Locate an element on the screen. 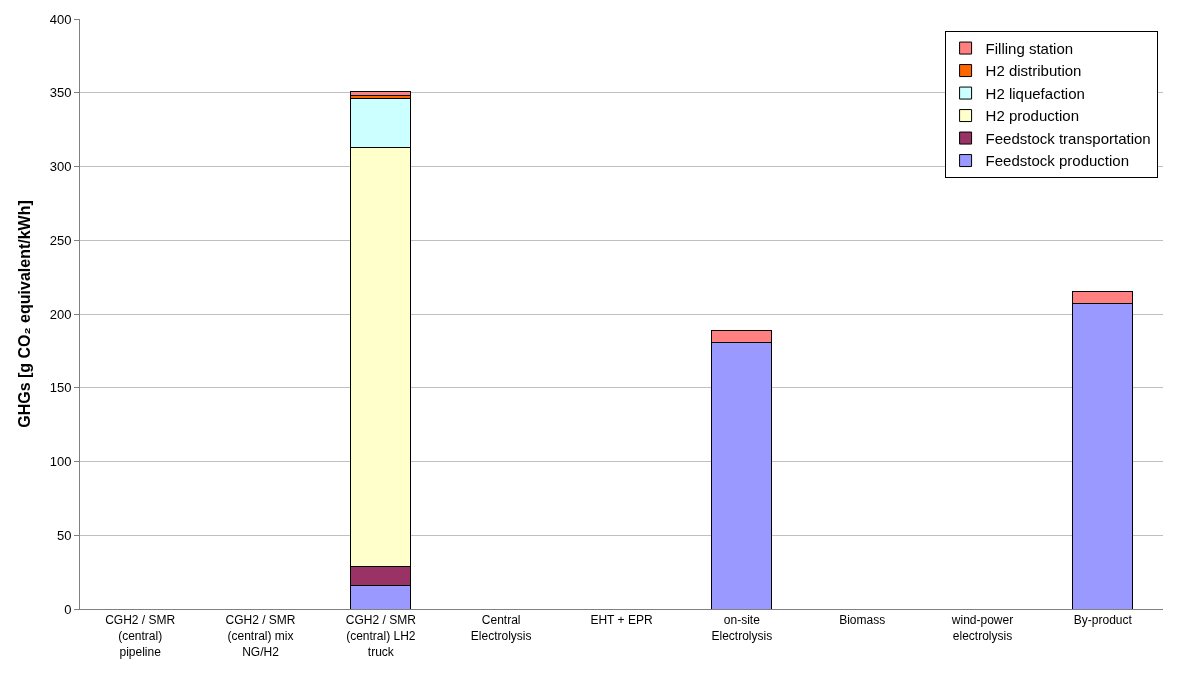 The height and width of the screenshot is (689, 1183). y-tick-label: 350 is located at coordinates (60, 93).